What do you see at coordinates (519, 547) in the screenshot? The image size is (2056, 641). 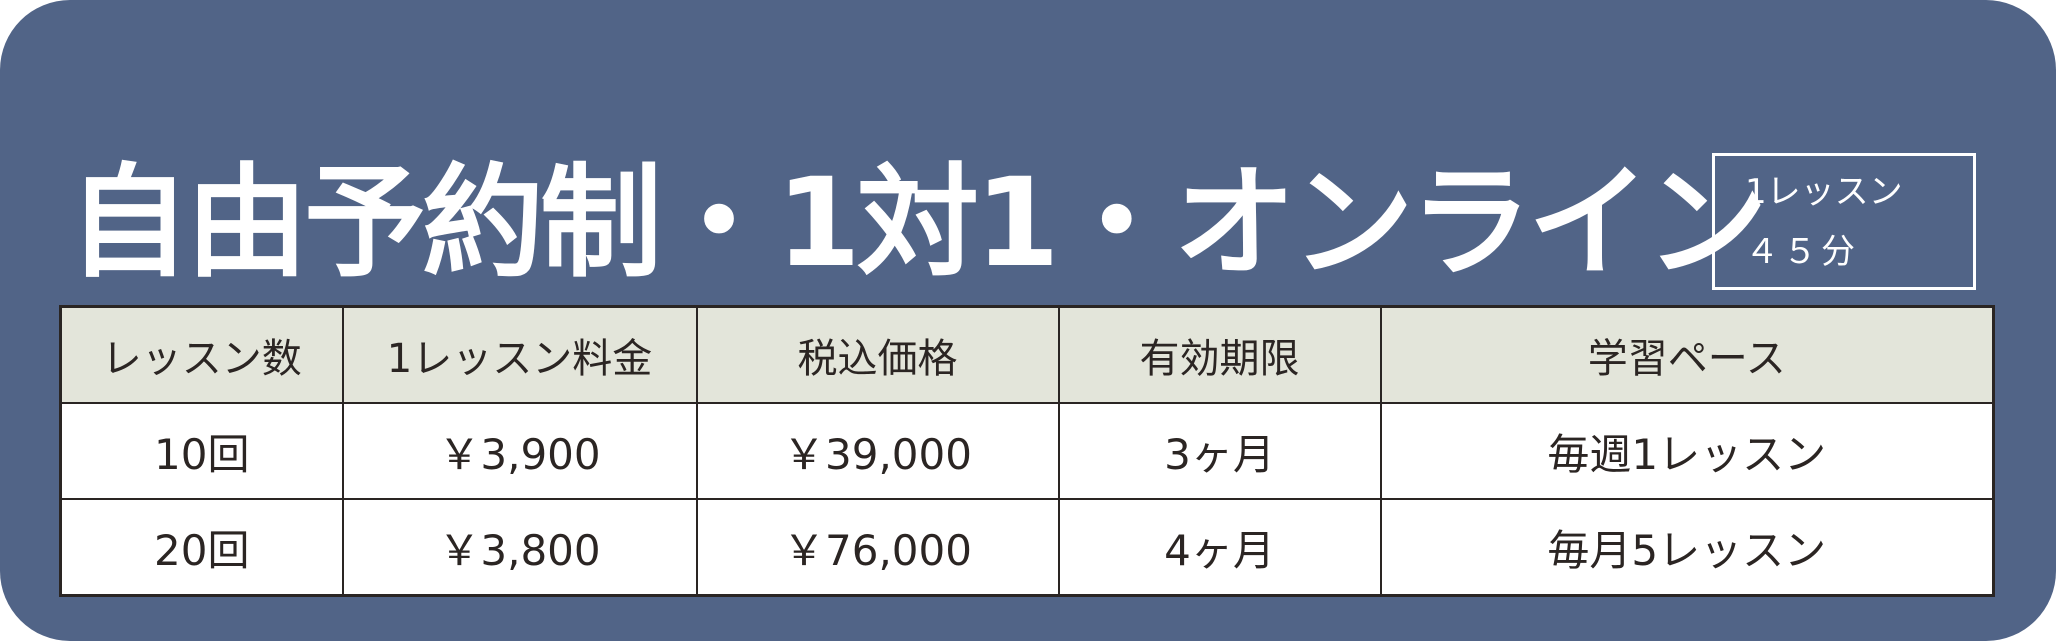 I see `cell-price-per-lesson: ￥3,800` at bounding box center [519, 547].